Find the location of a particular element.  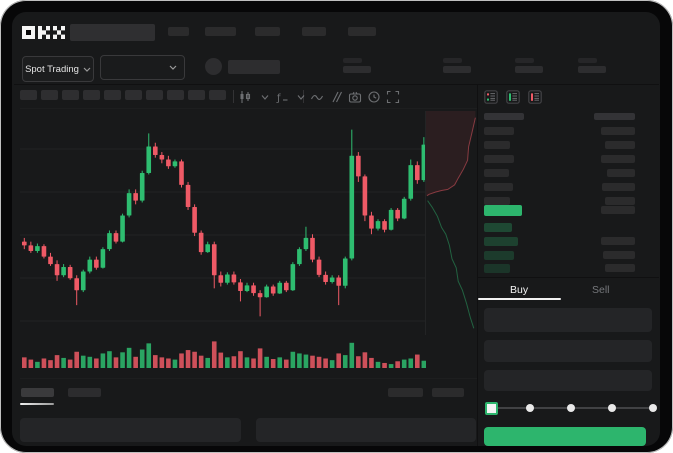

book-combined-view-icon is located at coordinates (491, 97).